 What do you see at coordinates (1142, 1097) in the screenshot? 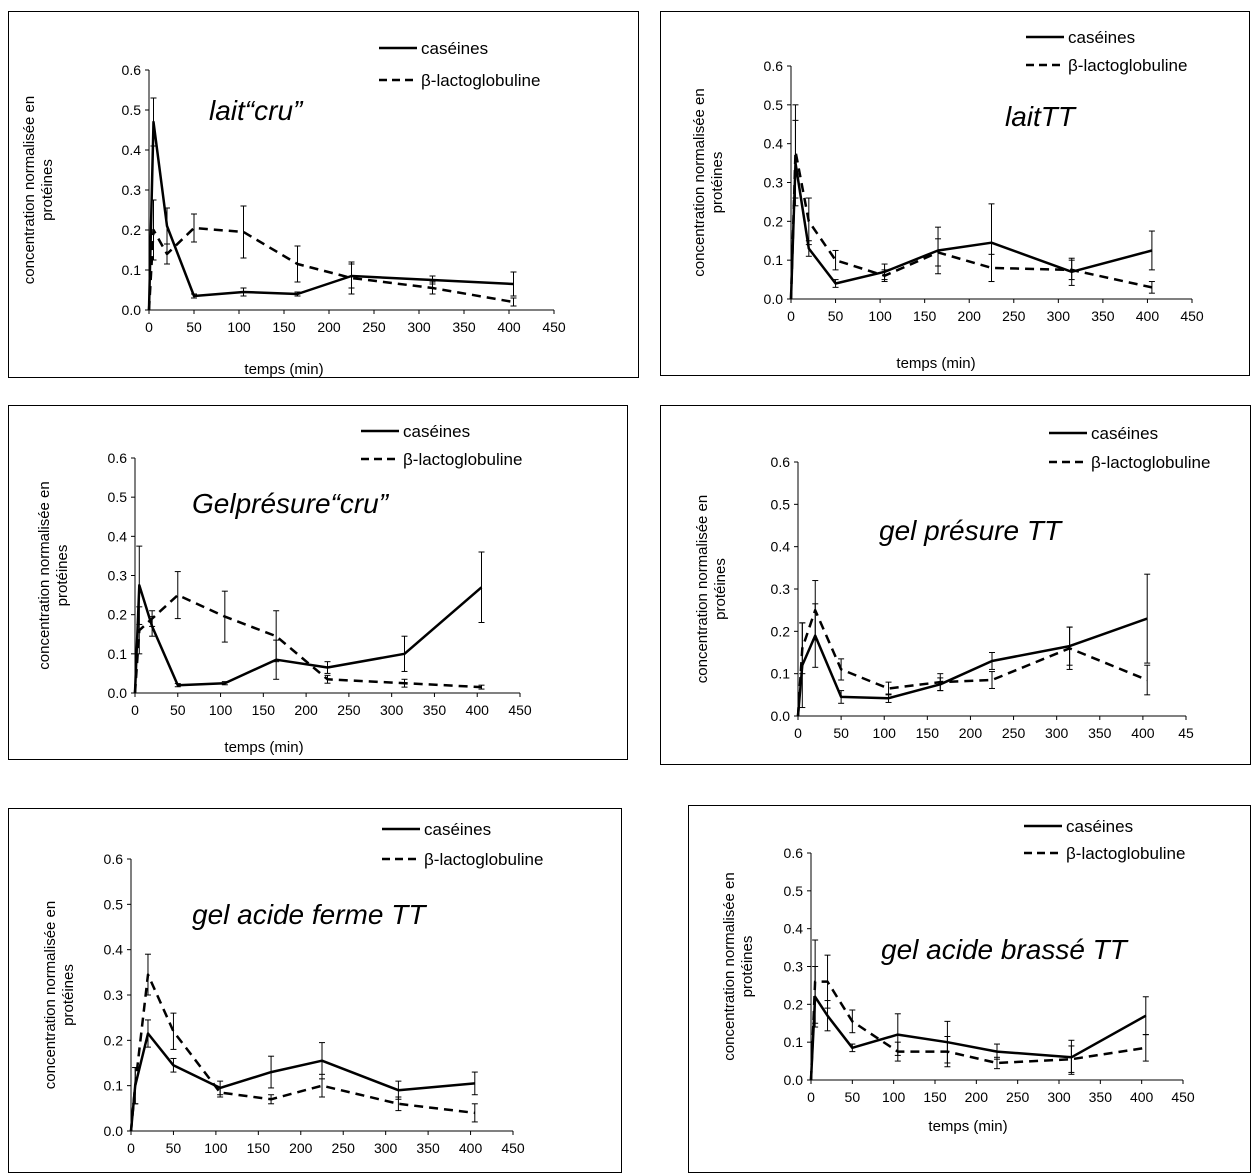
I see `x-tick-label: 400` at bounding box center [1142, 1097].